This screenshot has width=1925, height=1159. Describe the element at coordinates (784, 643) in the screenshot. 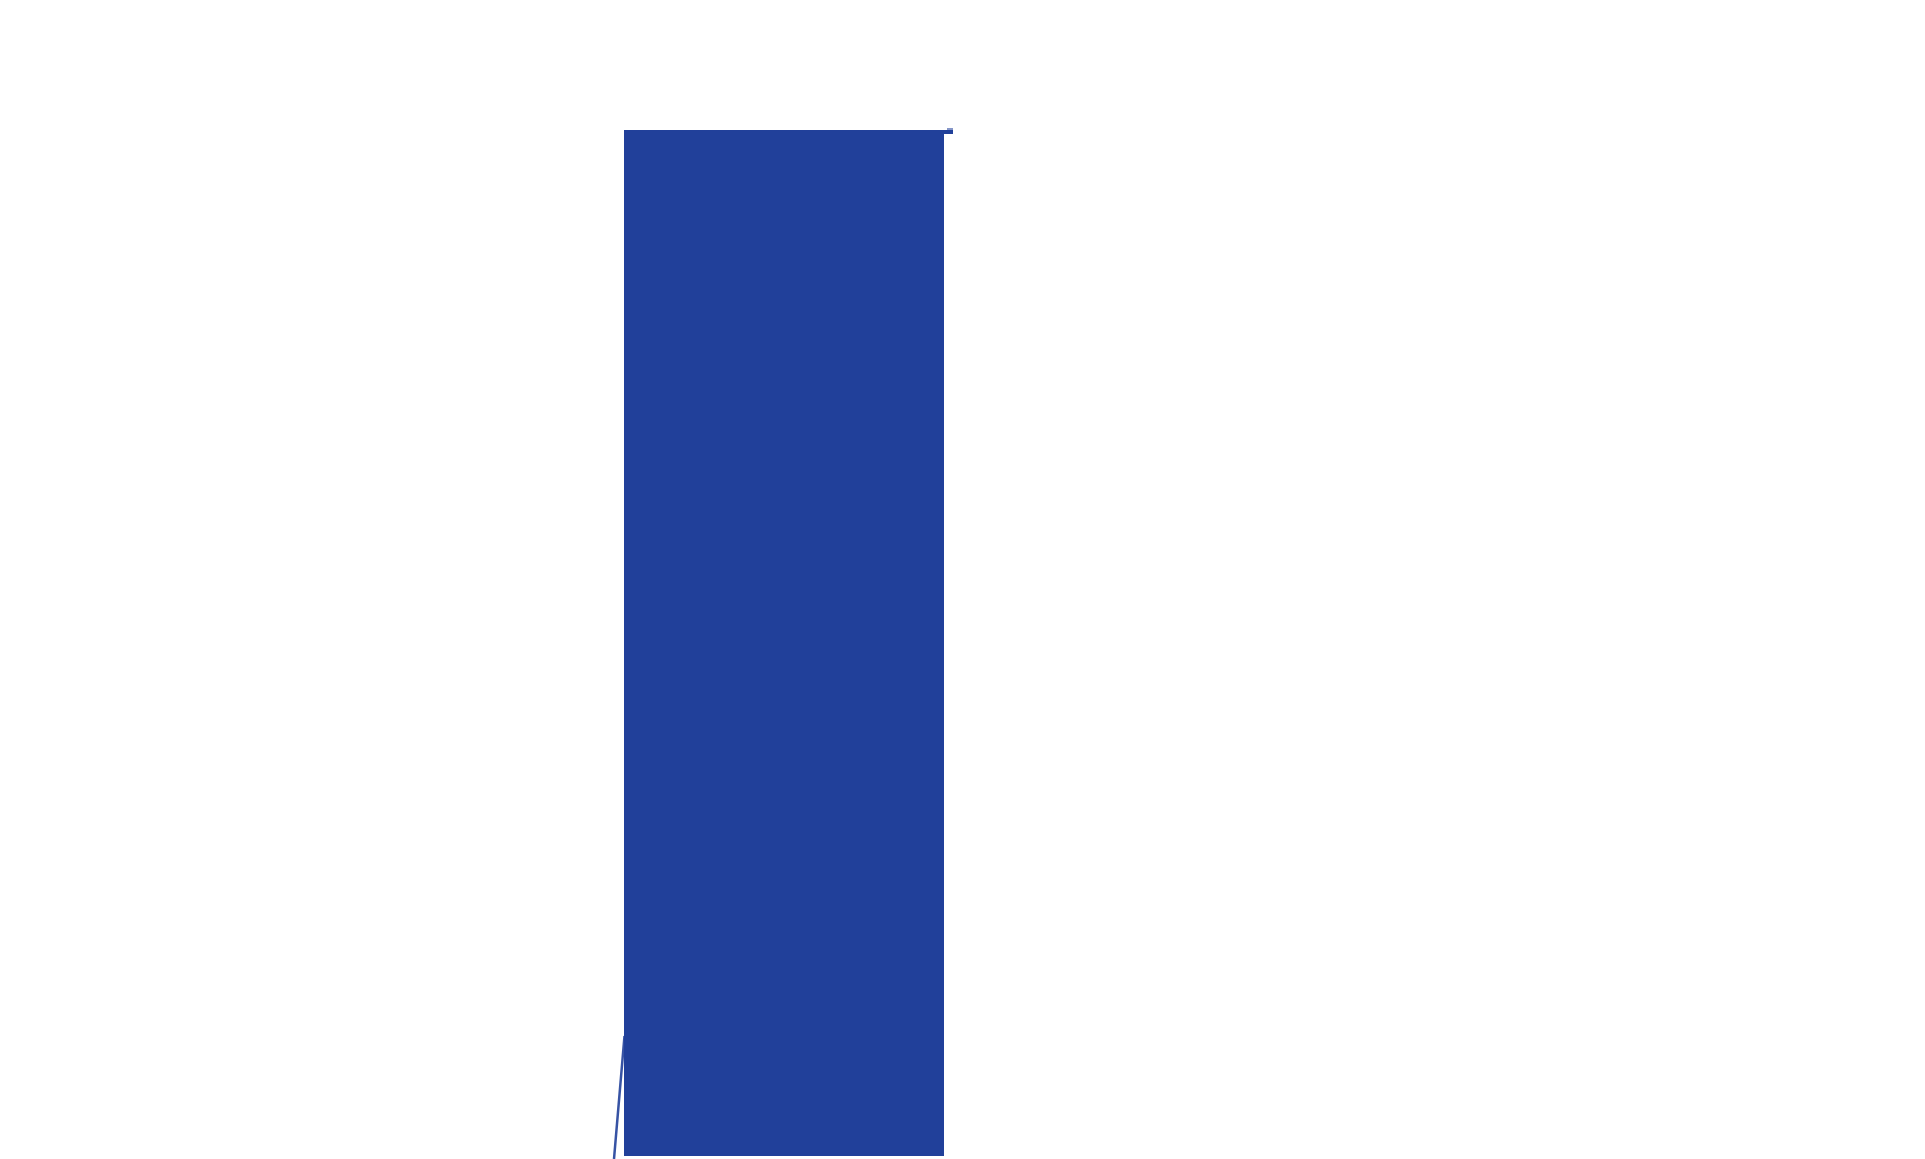

I see `blue-bar-shape` at that location.